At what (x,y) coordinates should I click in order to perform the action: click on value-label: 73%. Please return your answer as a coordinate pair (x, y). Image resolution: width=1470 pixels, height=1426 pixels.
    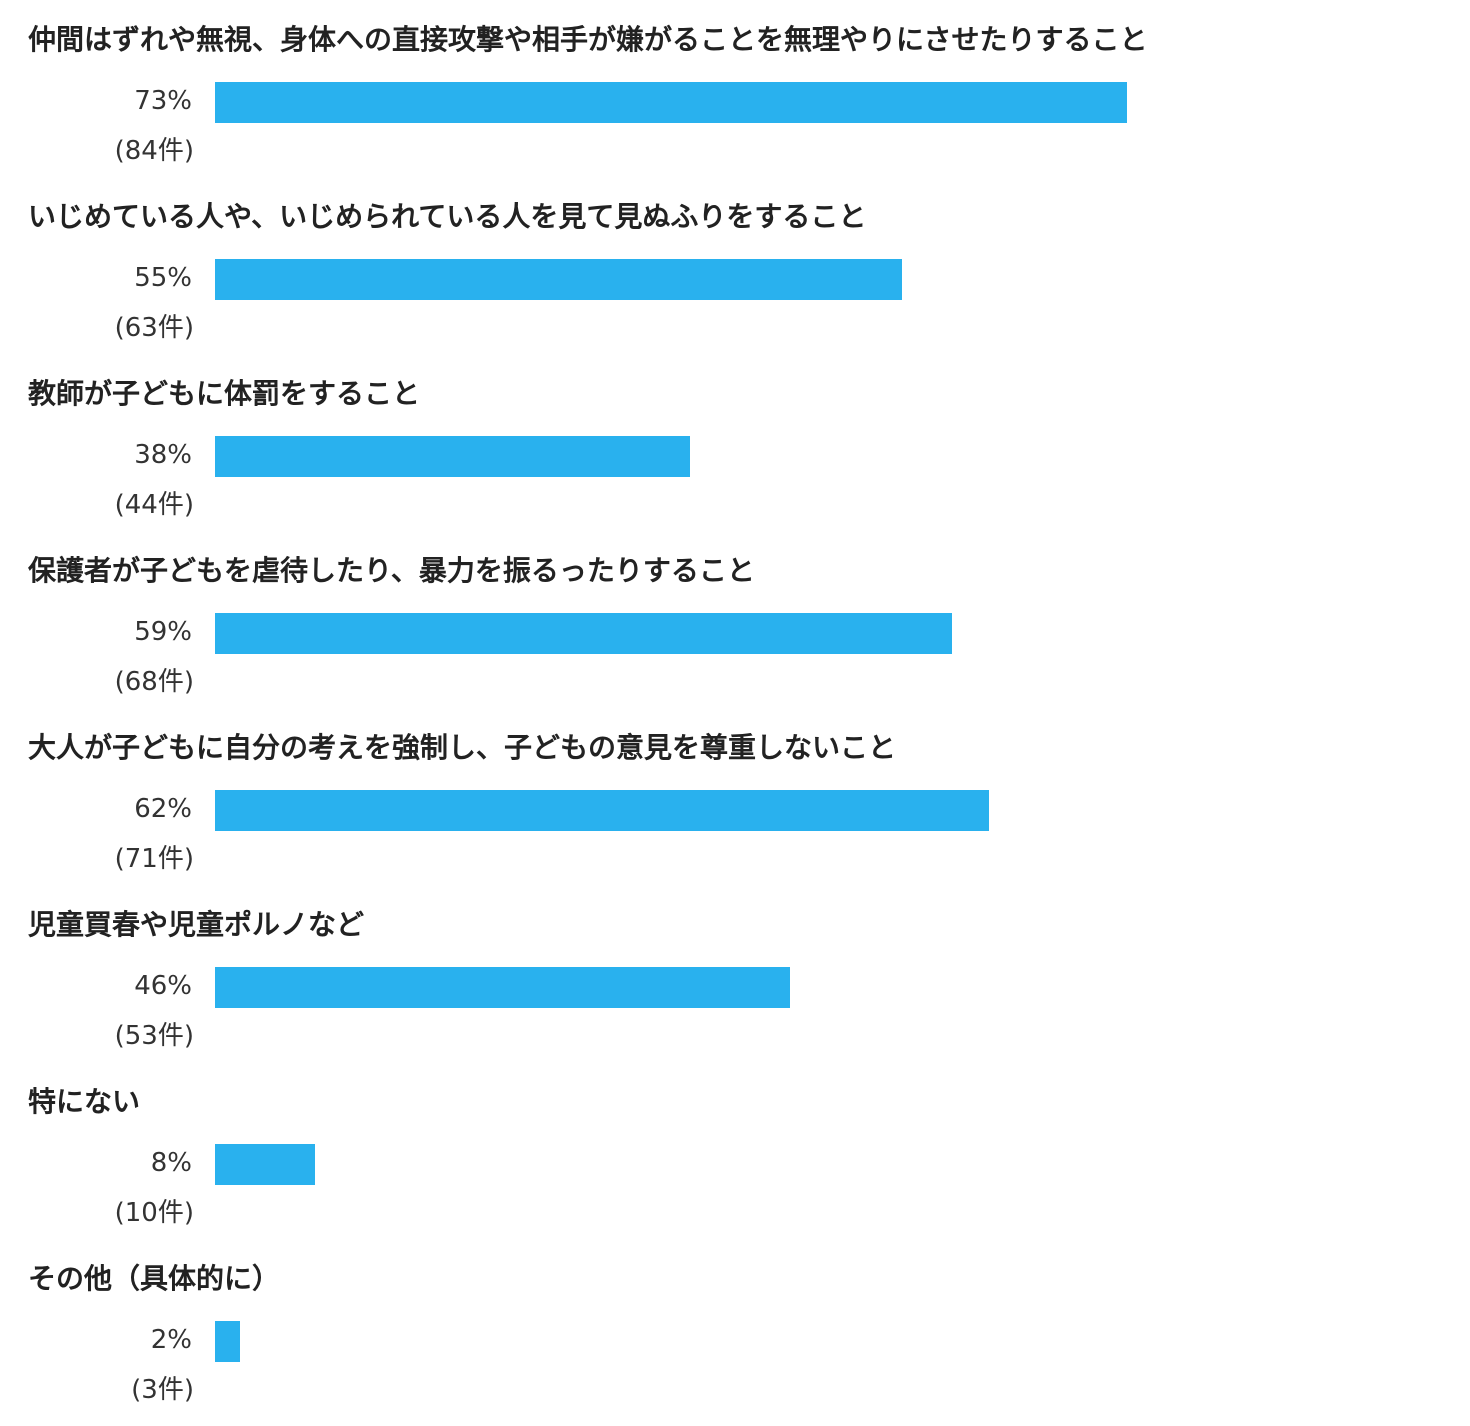
    Looking at the image, I should click on (163, 101).